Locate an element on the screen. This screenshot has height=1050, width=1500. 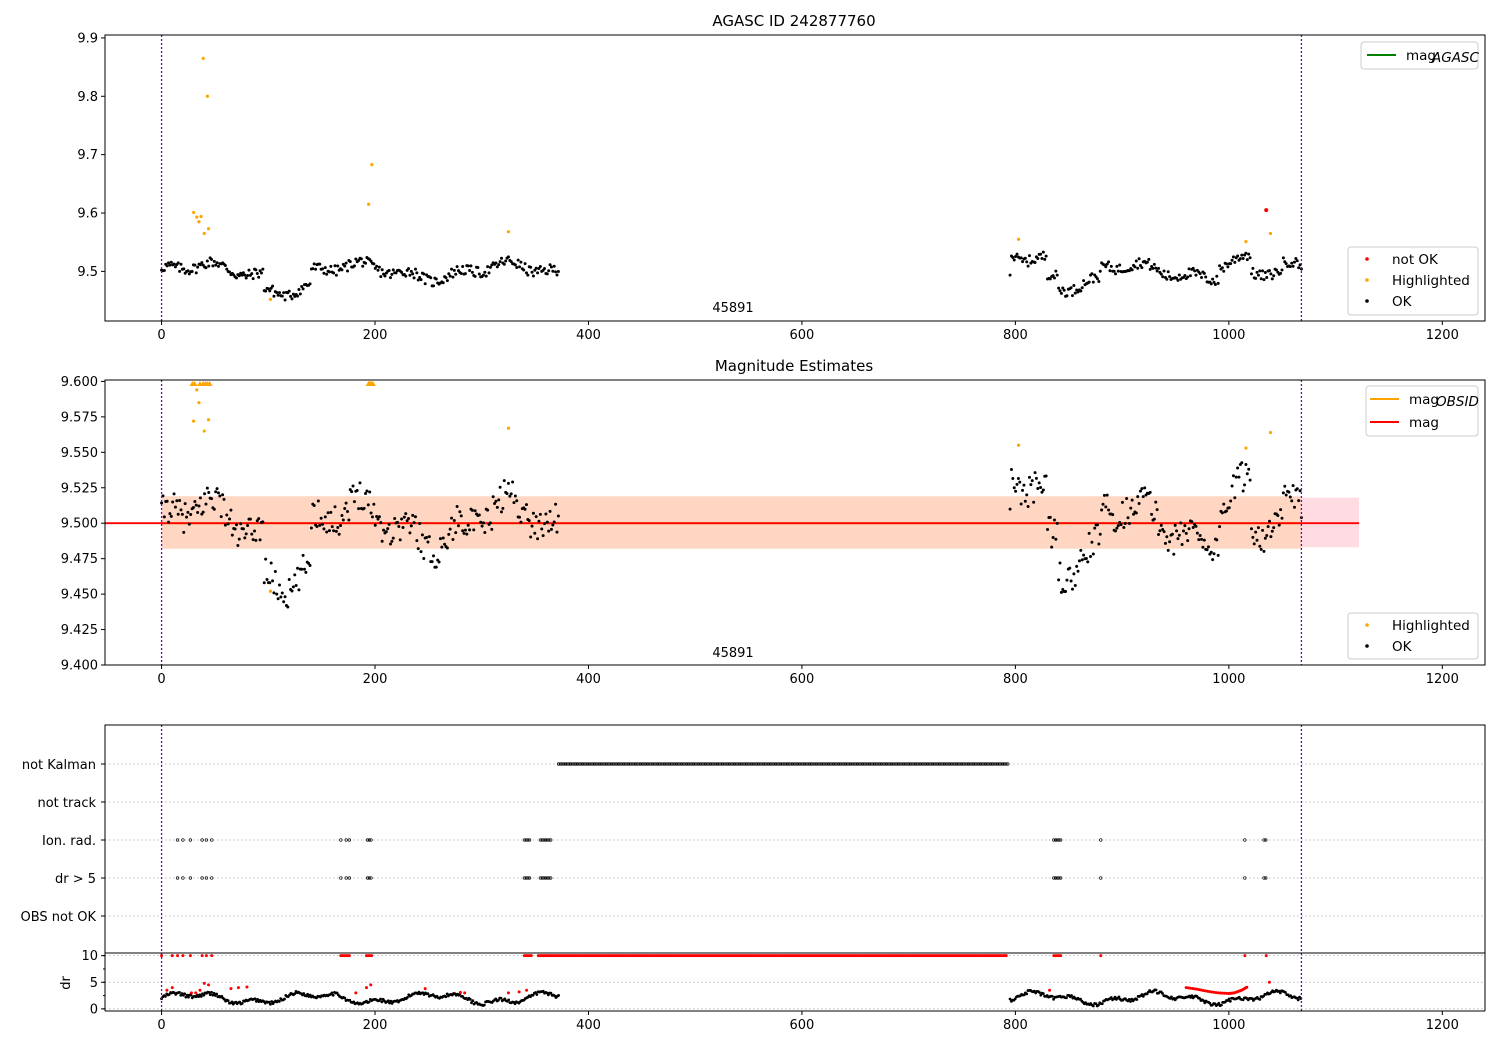
magnitude-x-tick-label: 600 is located at coordinates (802, 679).